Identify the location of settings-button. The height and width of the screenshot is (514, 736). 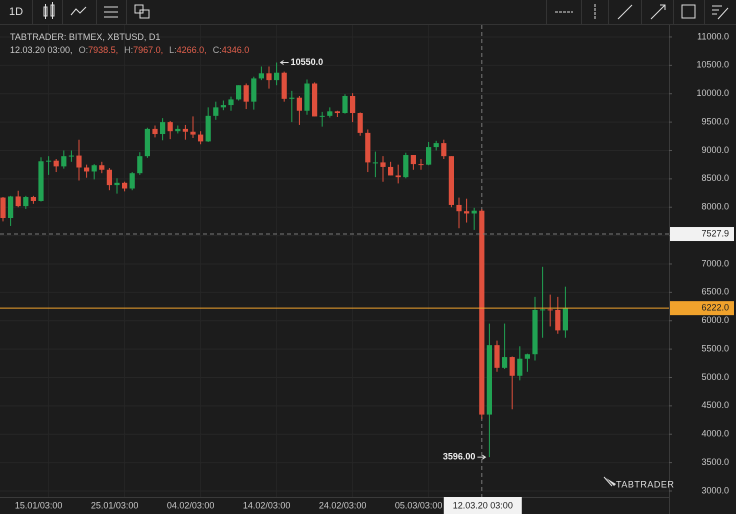
(111, 12).